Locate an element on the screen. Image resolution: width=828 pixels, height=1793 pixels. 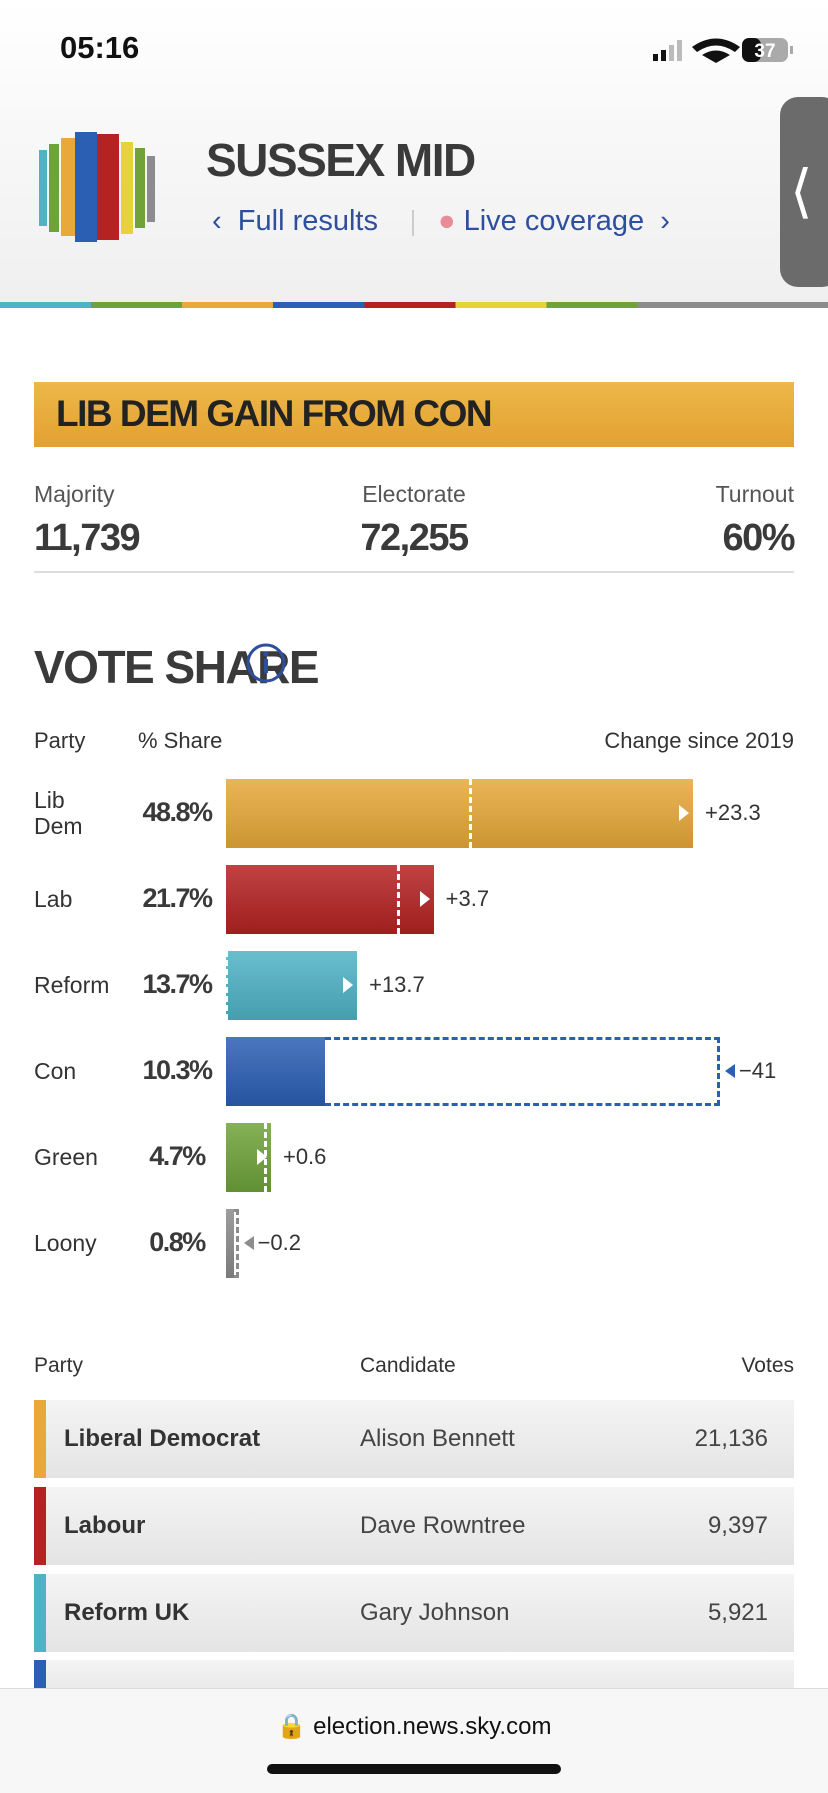
category-label: Lab is located at coordinates (53, 899).